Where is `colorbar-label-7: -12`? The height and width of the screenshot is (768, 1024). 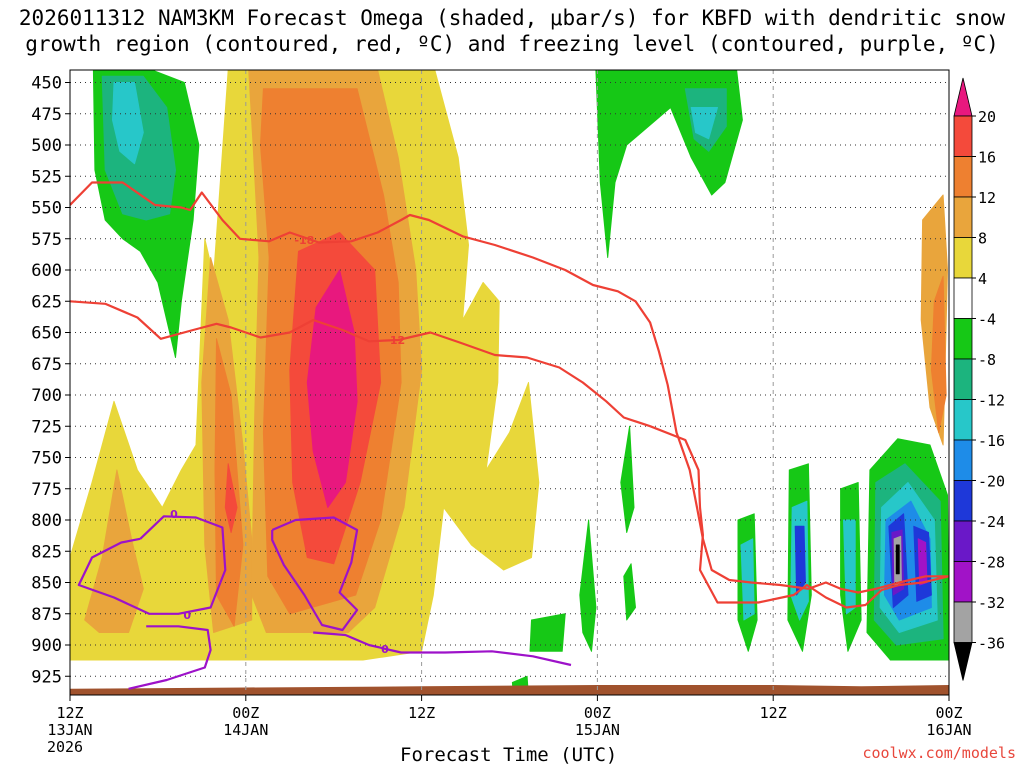
colorbar-label-7: -12 is located at coordinates (991, 401).